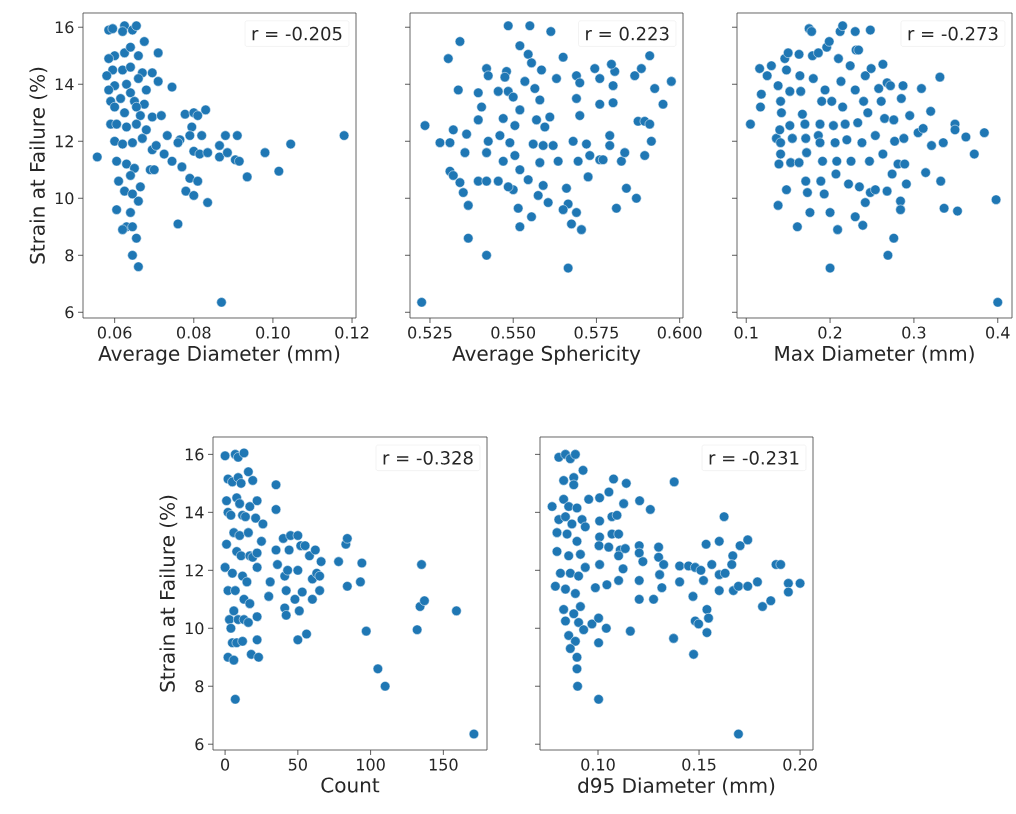 Image resolution: width=1016 pixels, height=814 pixels. What do you see at coordinates (627, 33) in the screenshot?
I see `annotation: r = 0.223` at bounding box center [627, 33].